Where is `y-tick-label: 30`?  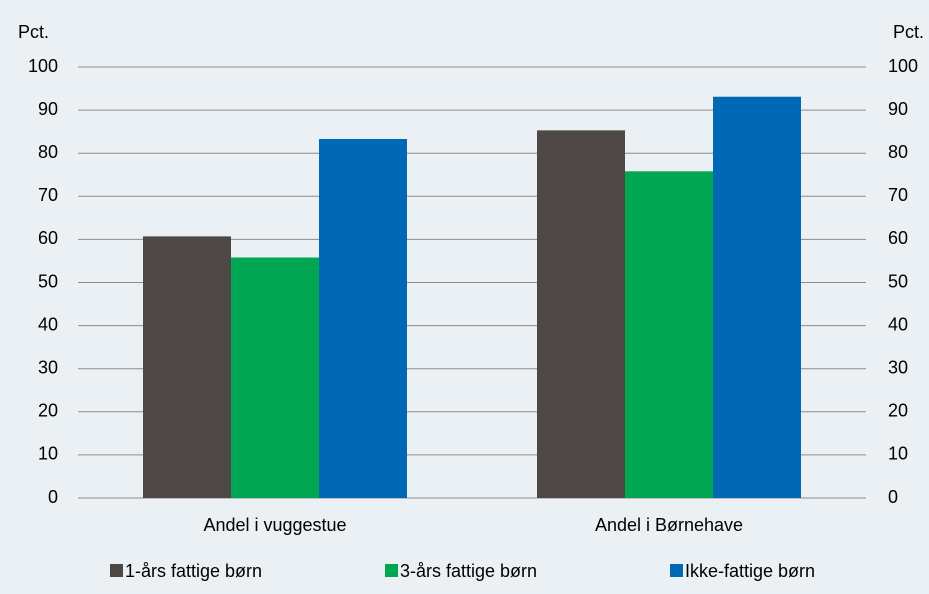 y-tick-label: 30 is located at coordinates (48, 367).